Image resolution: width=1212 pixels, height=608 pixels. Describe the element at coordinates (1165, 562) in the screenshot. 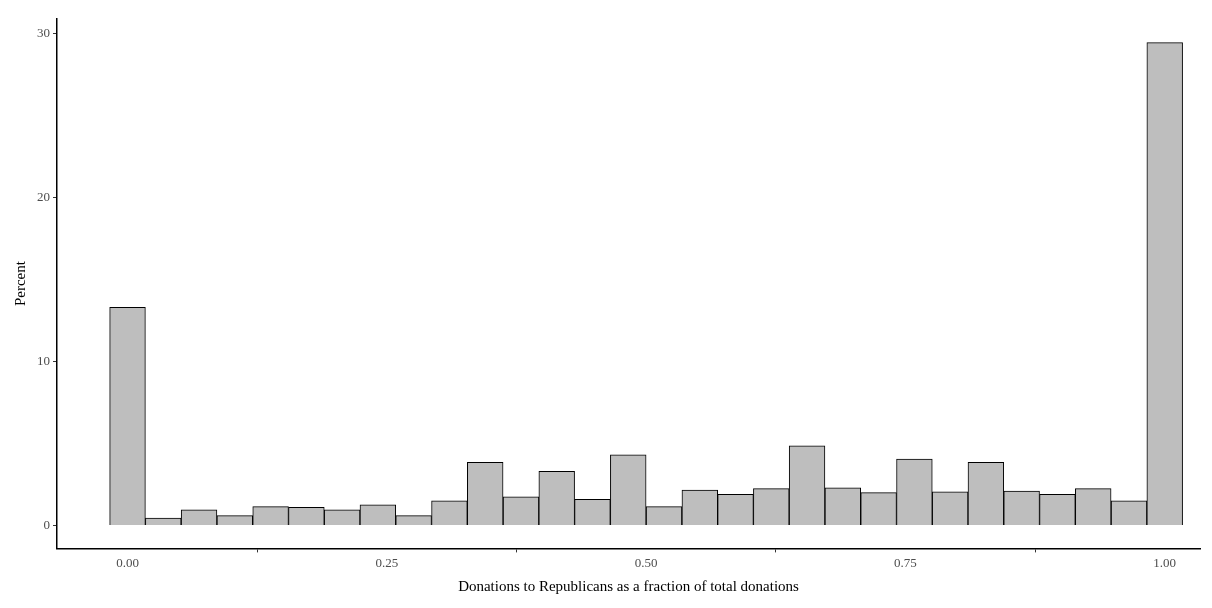

I see `x-tick-label: 1.00` at that location.